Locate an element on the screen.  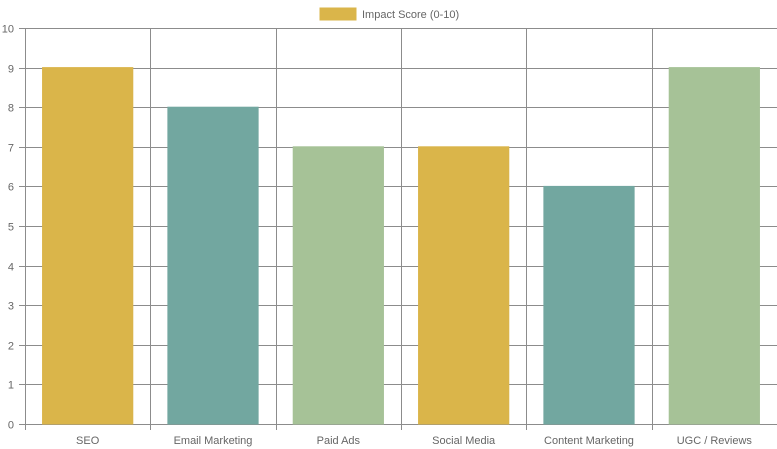
y-tick-label: 1 is located at coordinates (11, 386).